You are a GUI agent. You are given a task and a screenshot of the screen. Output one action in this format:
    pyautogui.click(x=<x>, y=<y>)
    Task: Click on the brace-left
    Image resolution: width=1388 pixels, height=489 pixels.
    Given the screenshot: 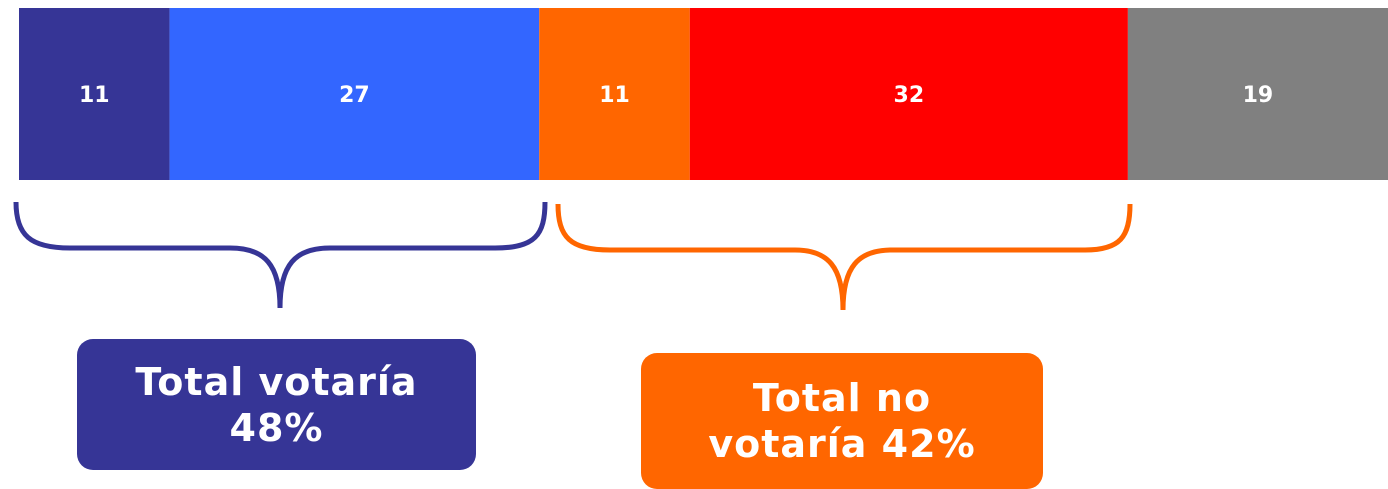 What is the action you would take?
    pyautogui.click(x=280, y=255)
    